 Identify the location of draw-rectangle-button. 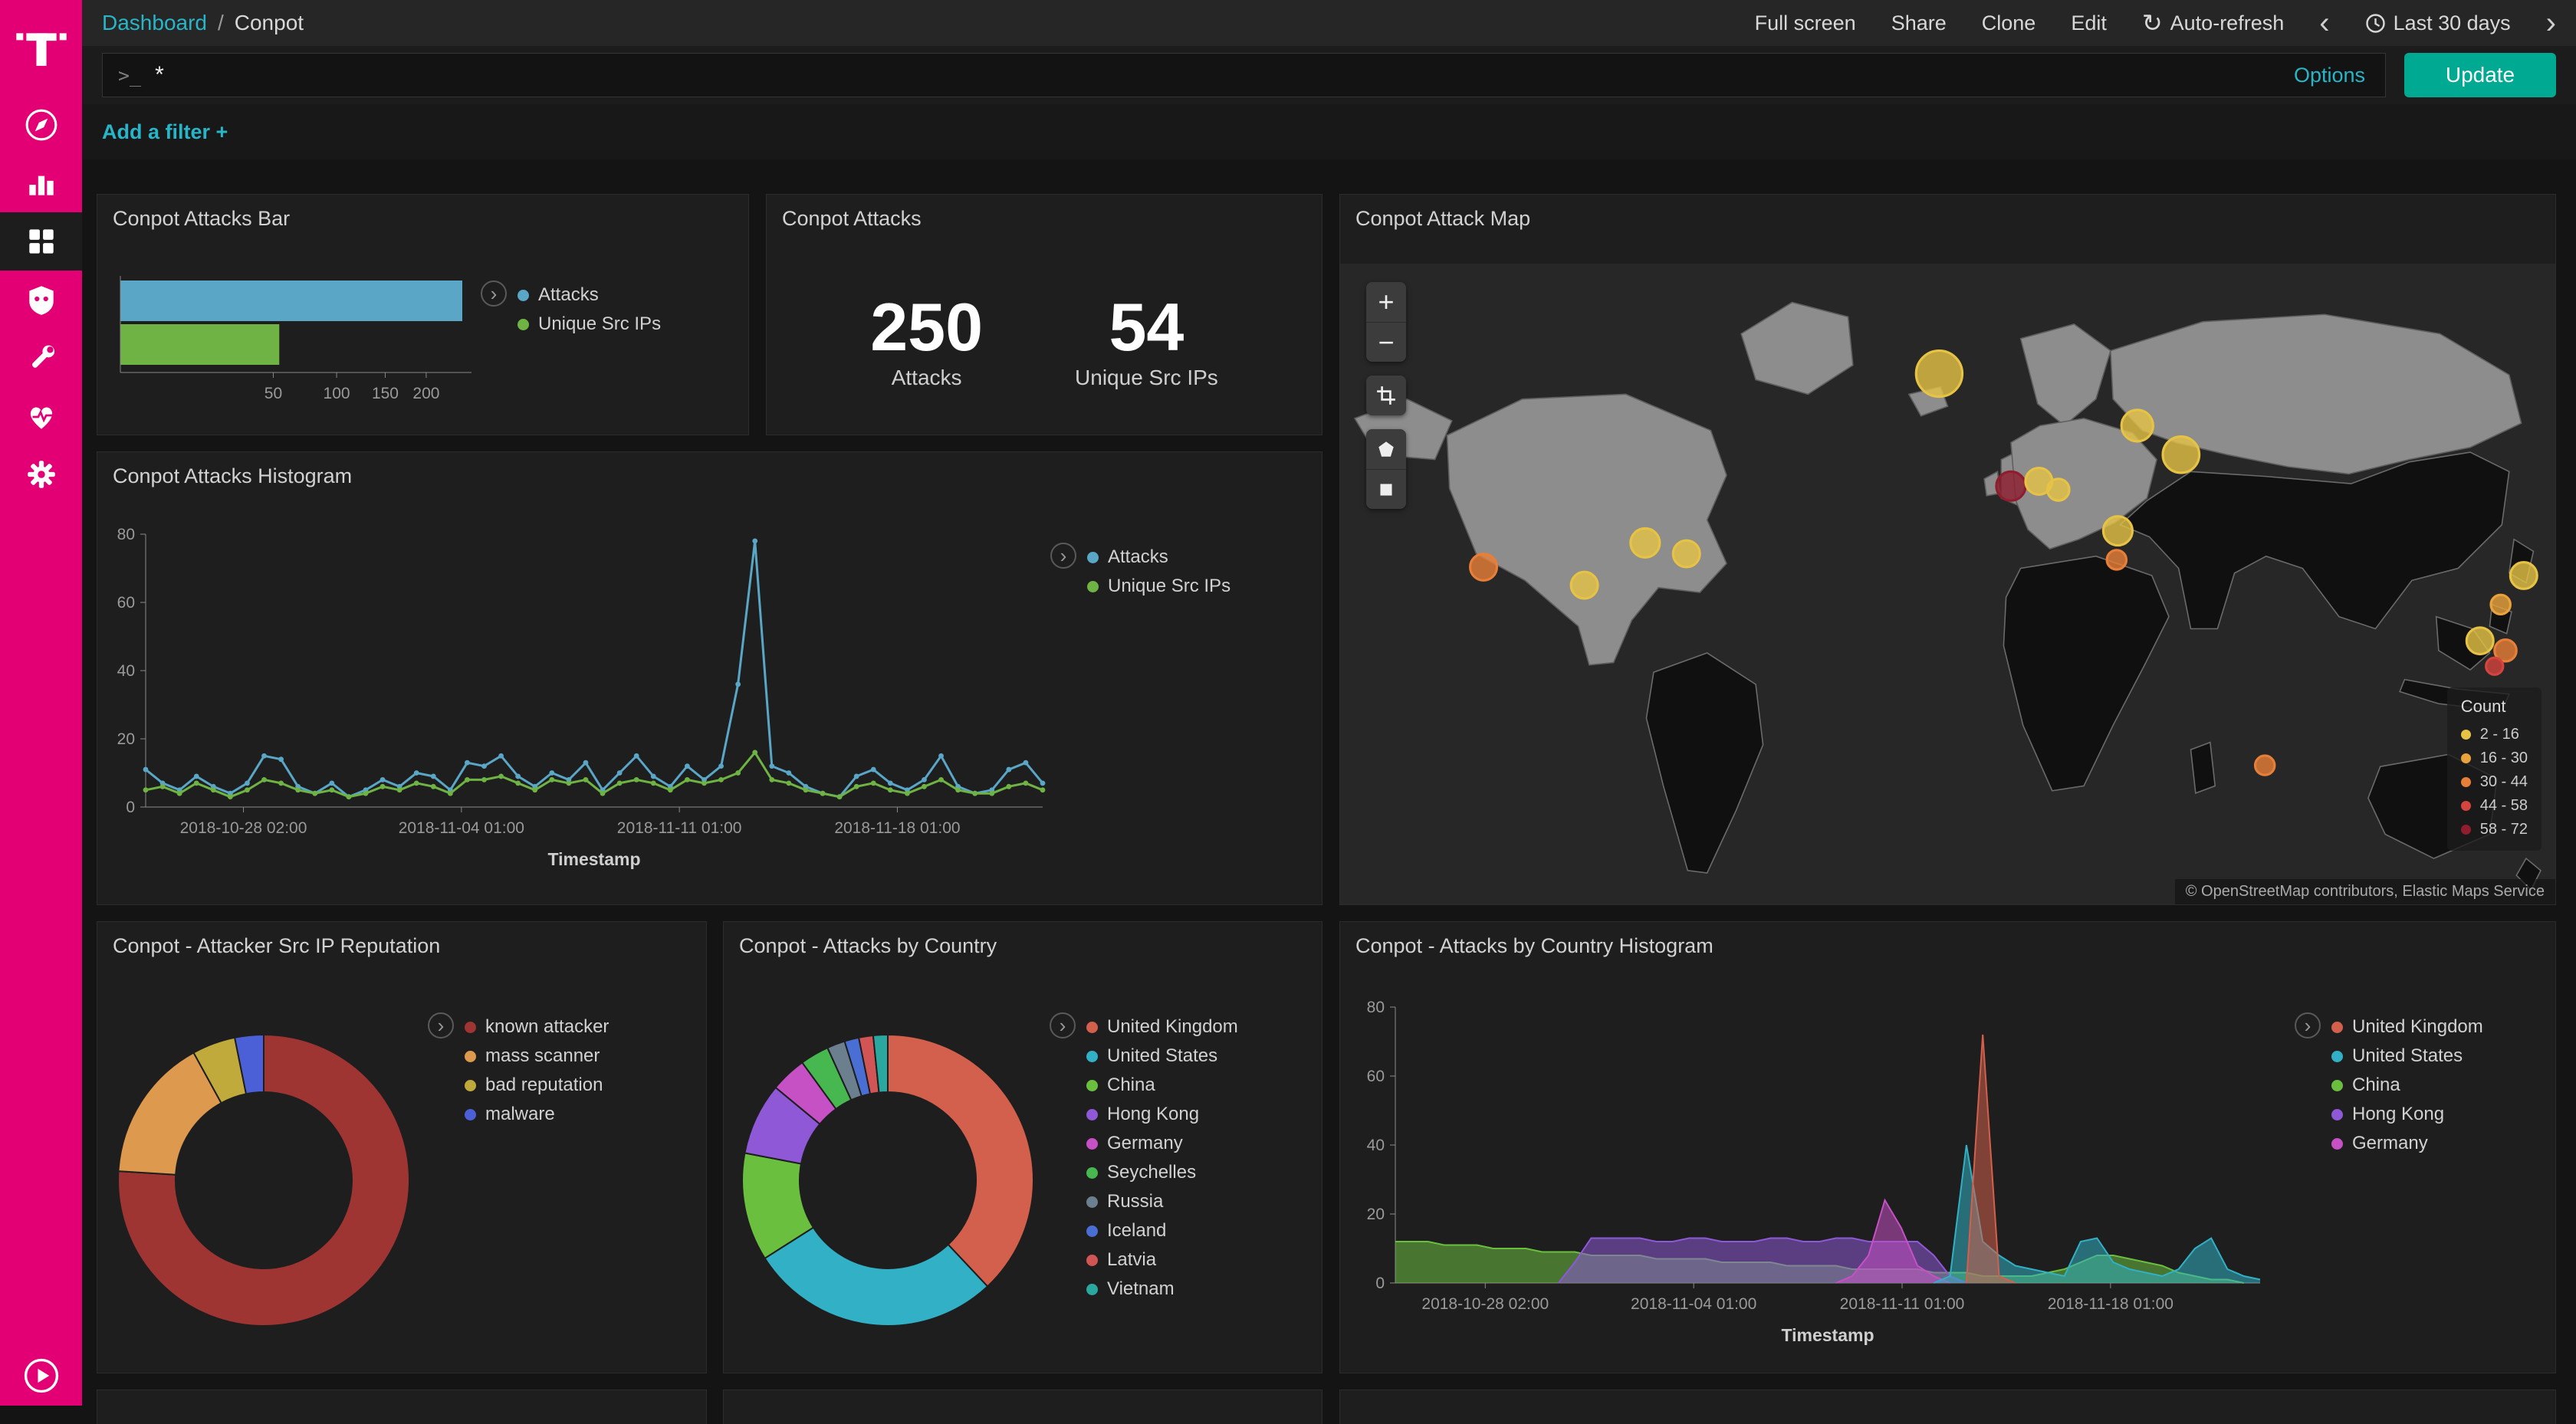
(1386, 489).